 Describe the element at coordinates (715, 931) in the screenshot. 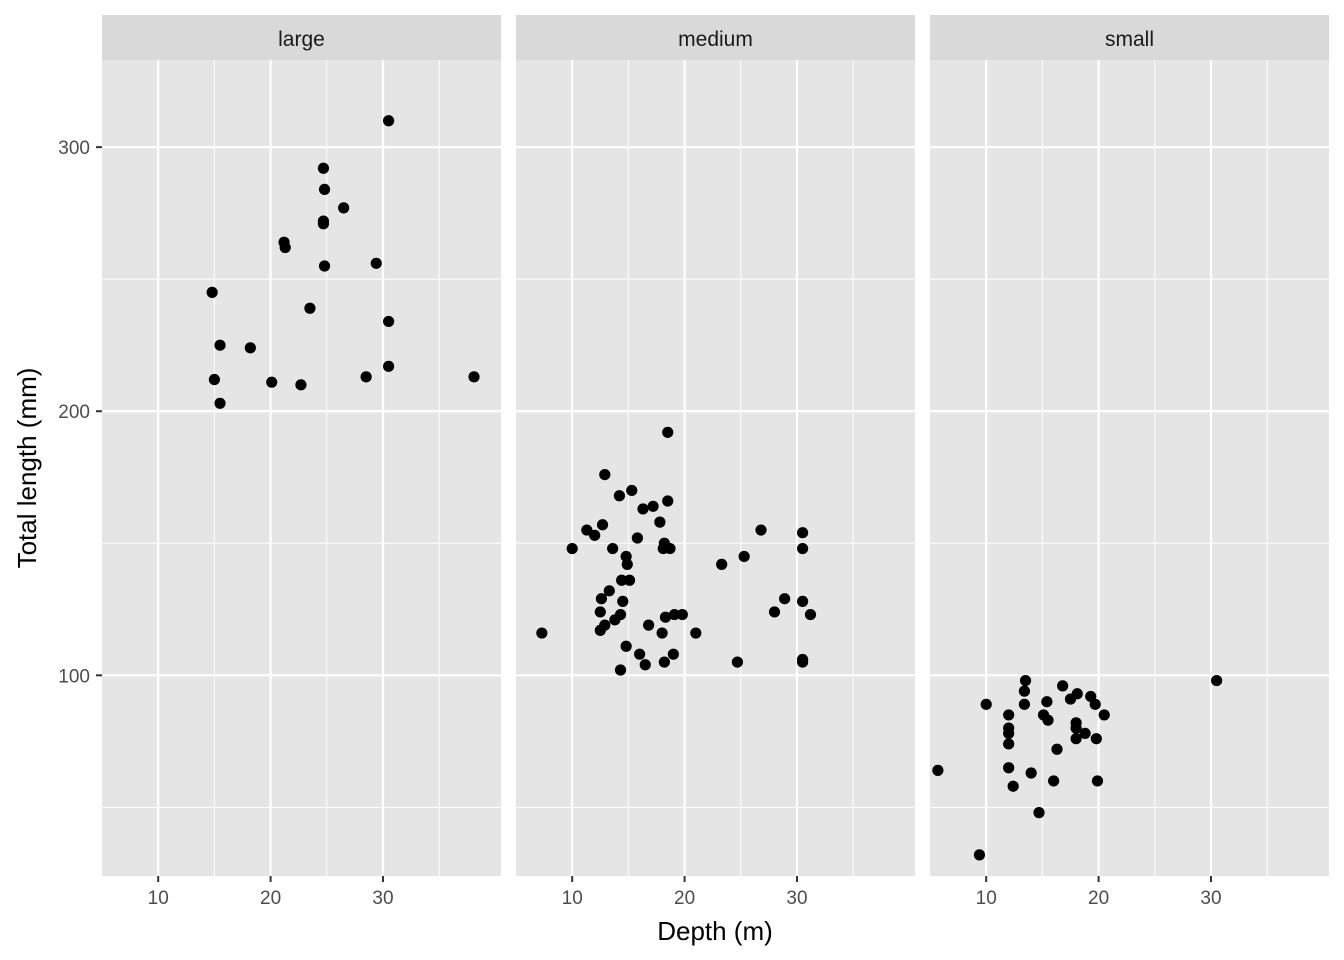

I see `x-axis-title: Depth (m)` at that location.